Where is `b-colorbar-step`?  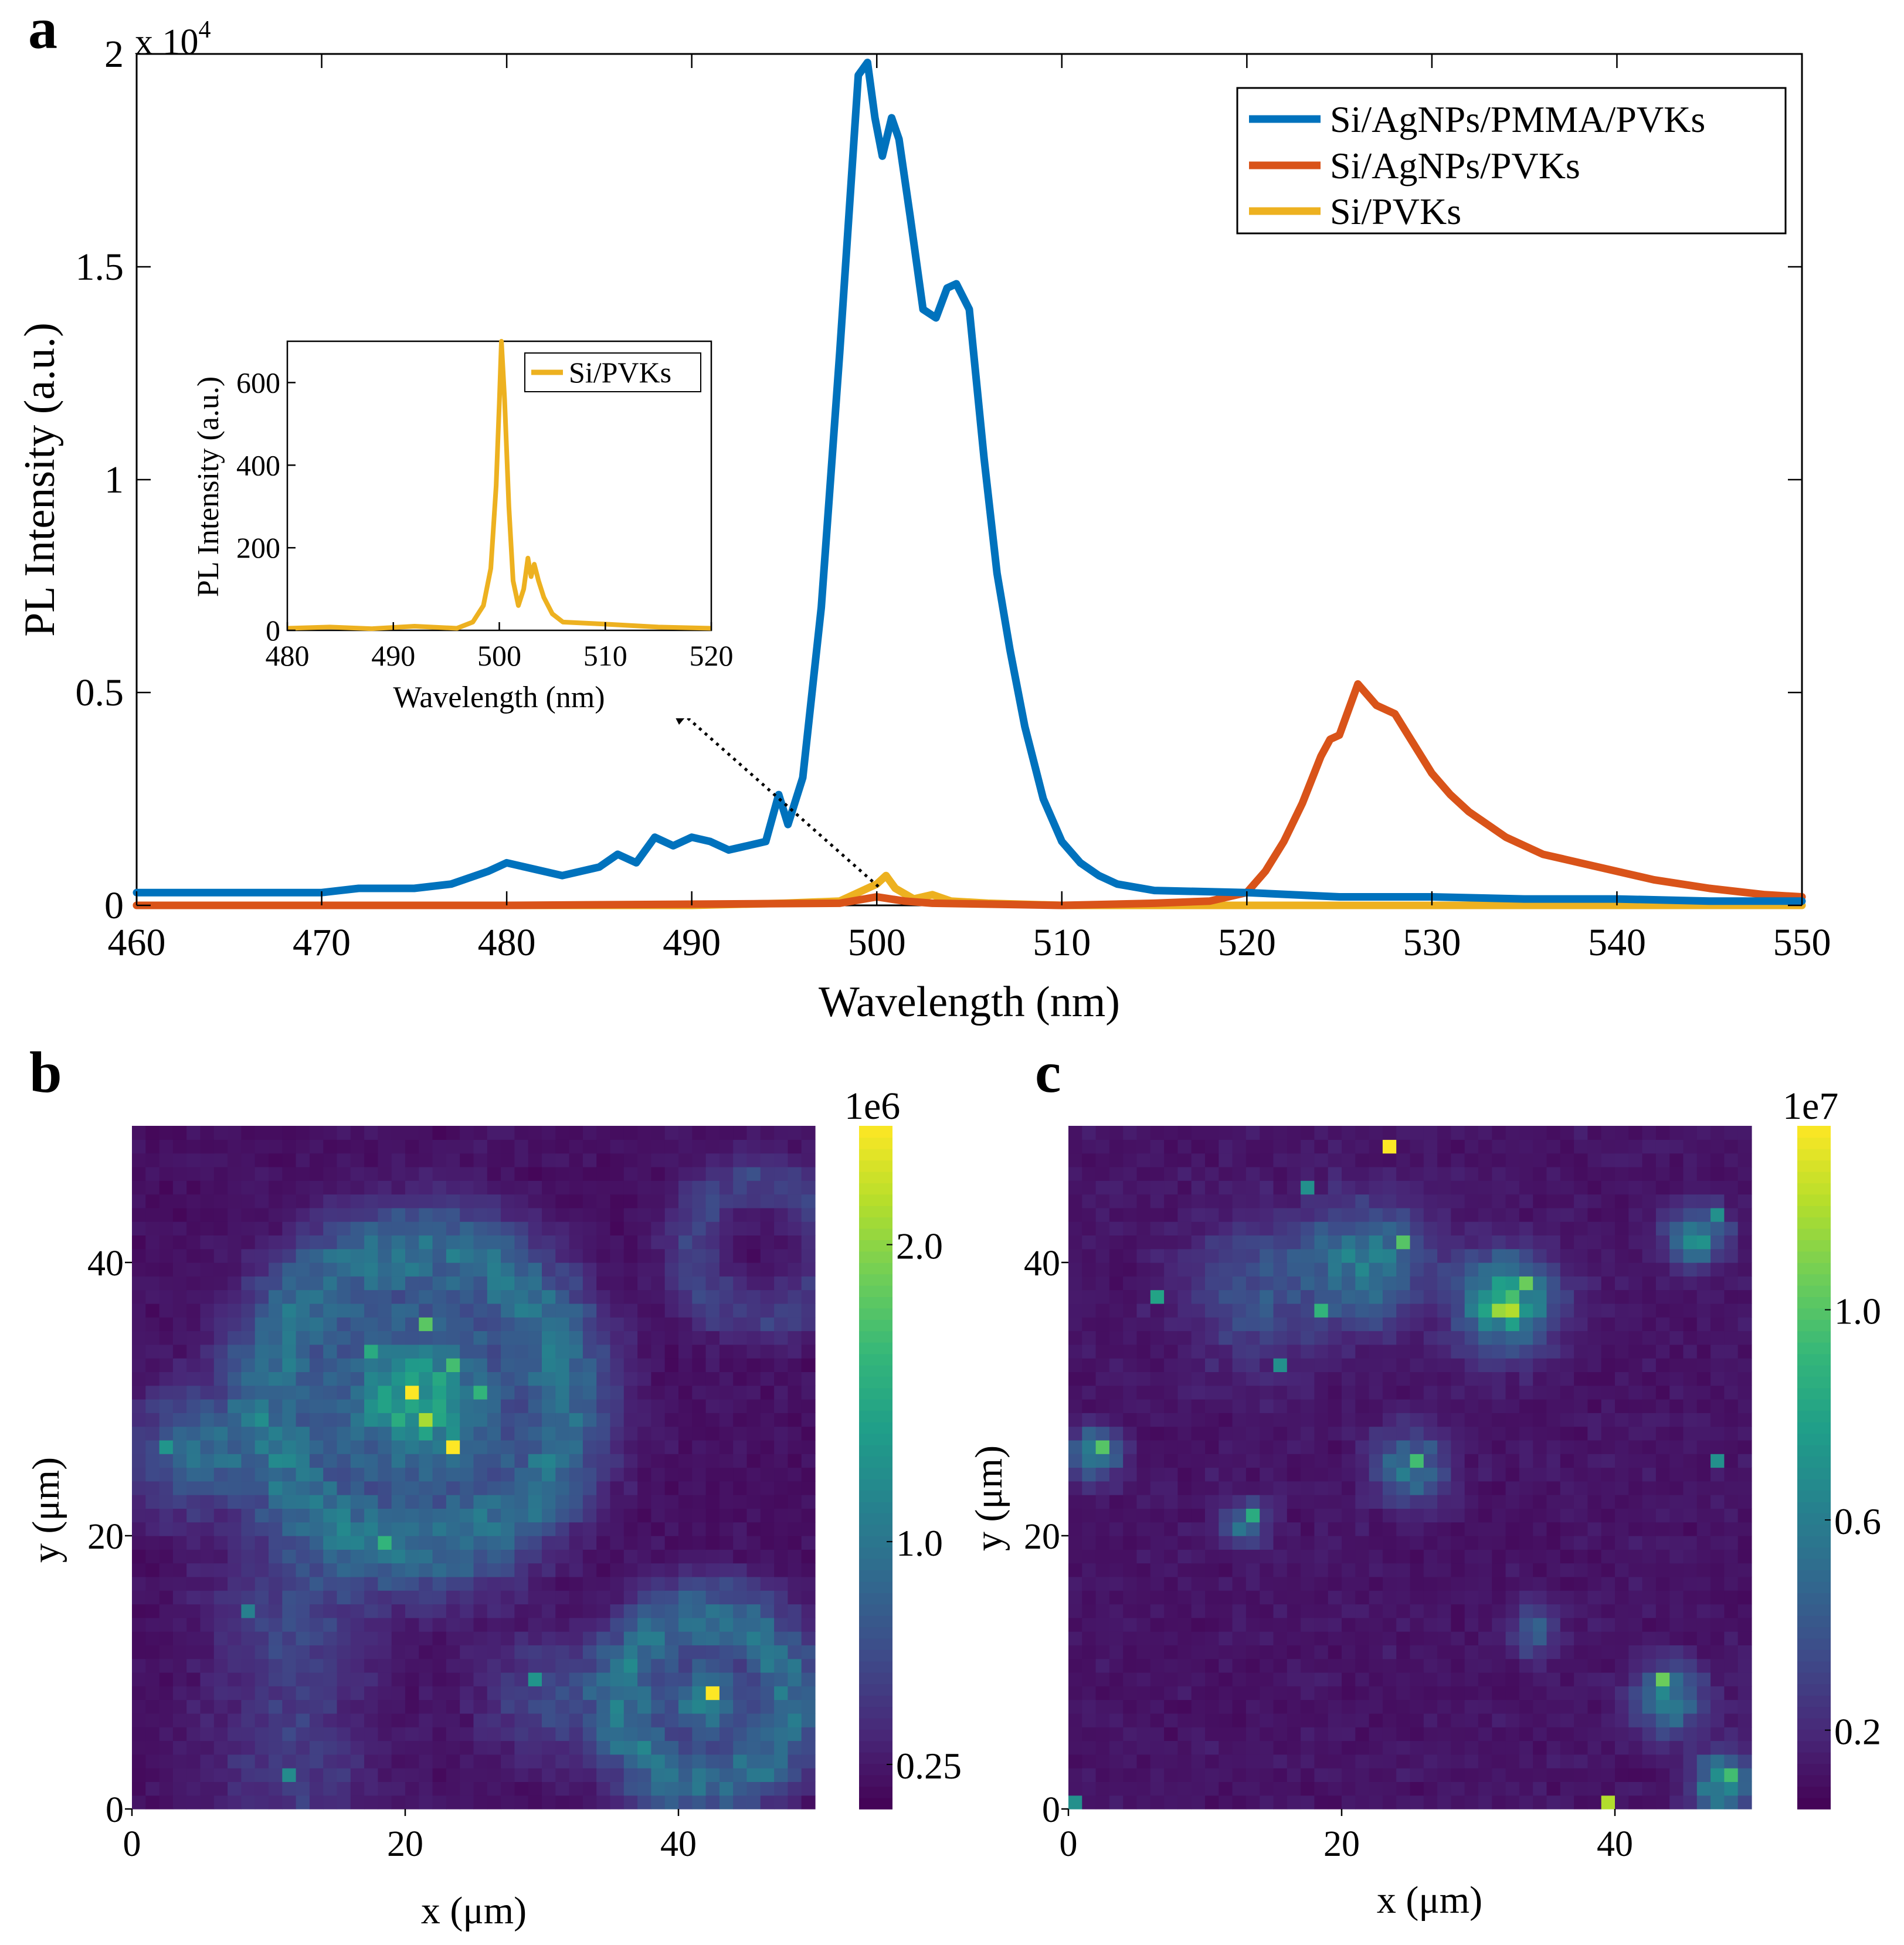 b-colorbar-step is located at coordinates (875, 1803).